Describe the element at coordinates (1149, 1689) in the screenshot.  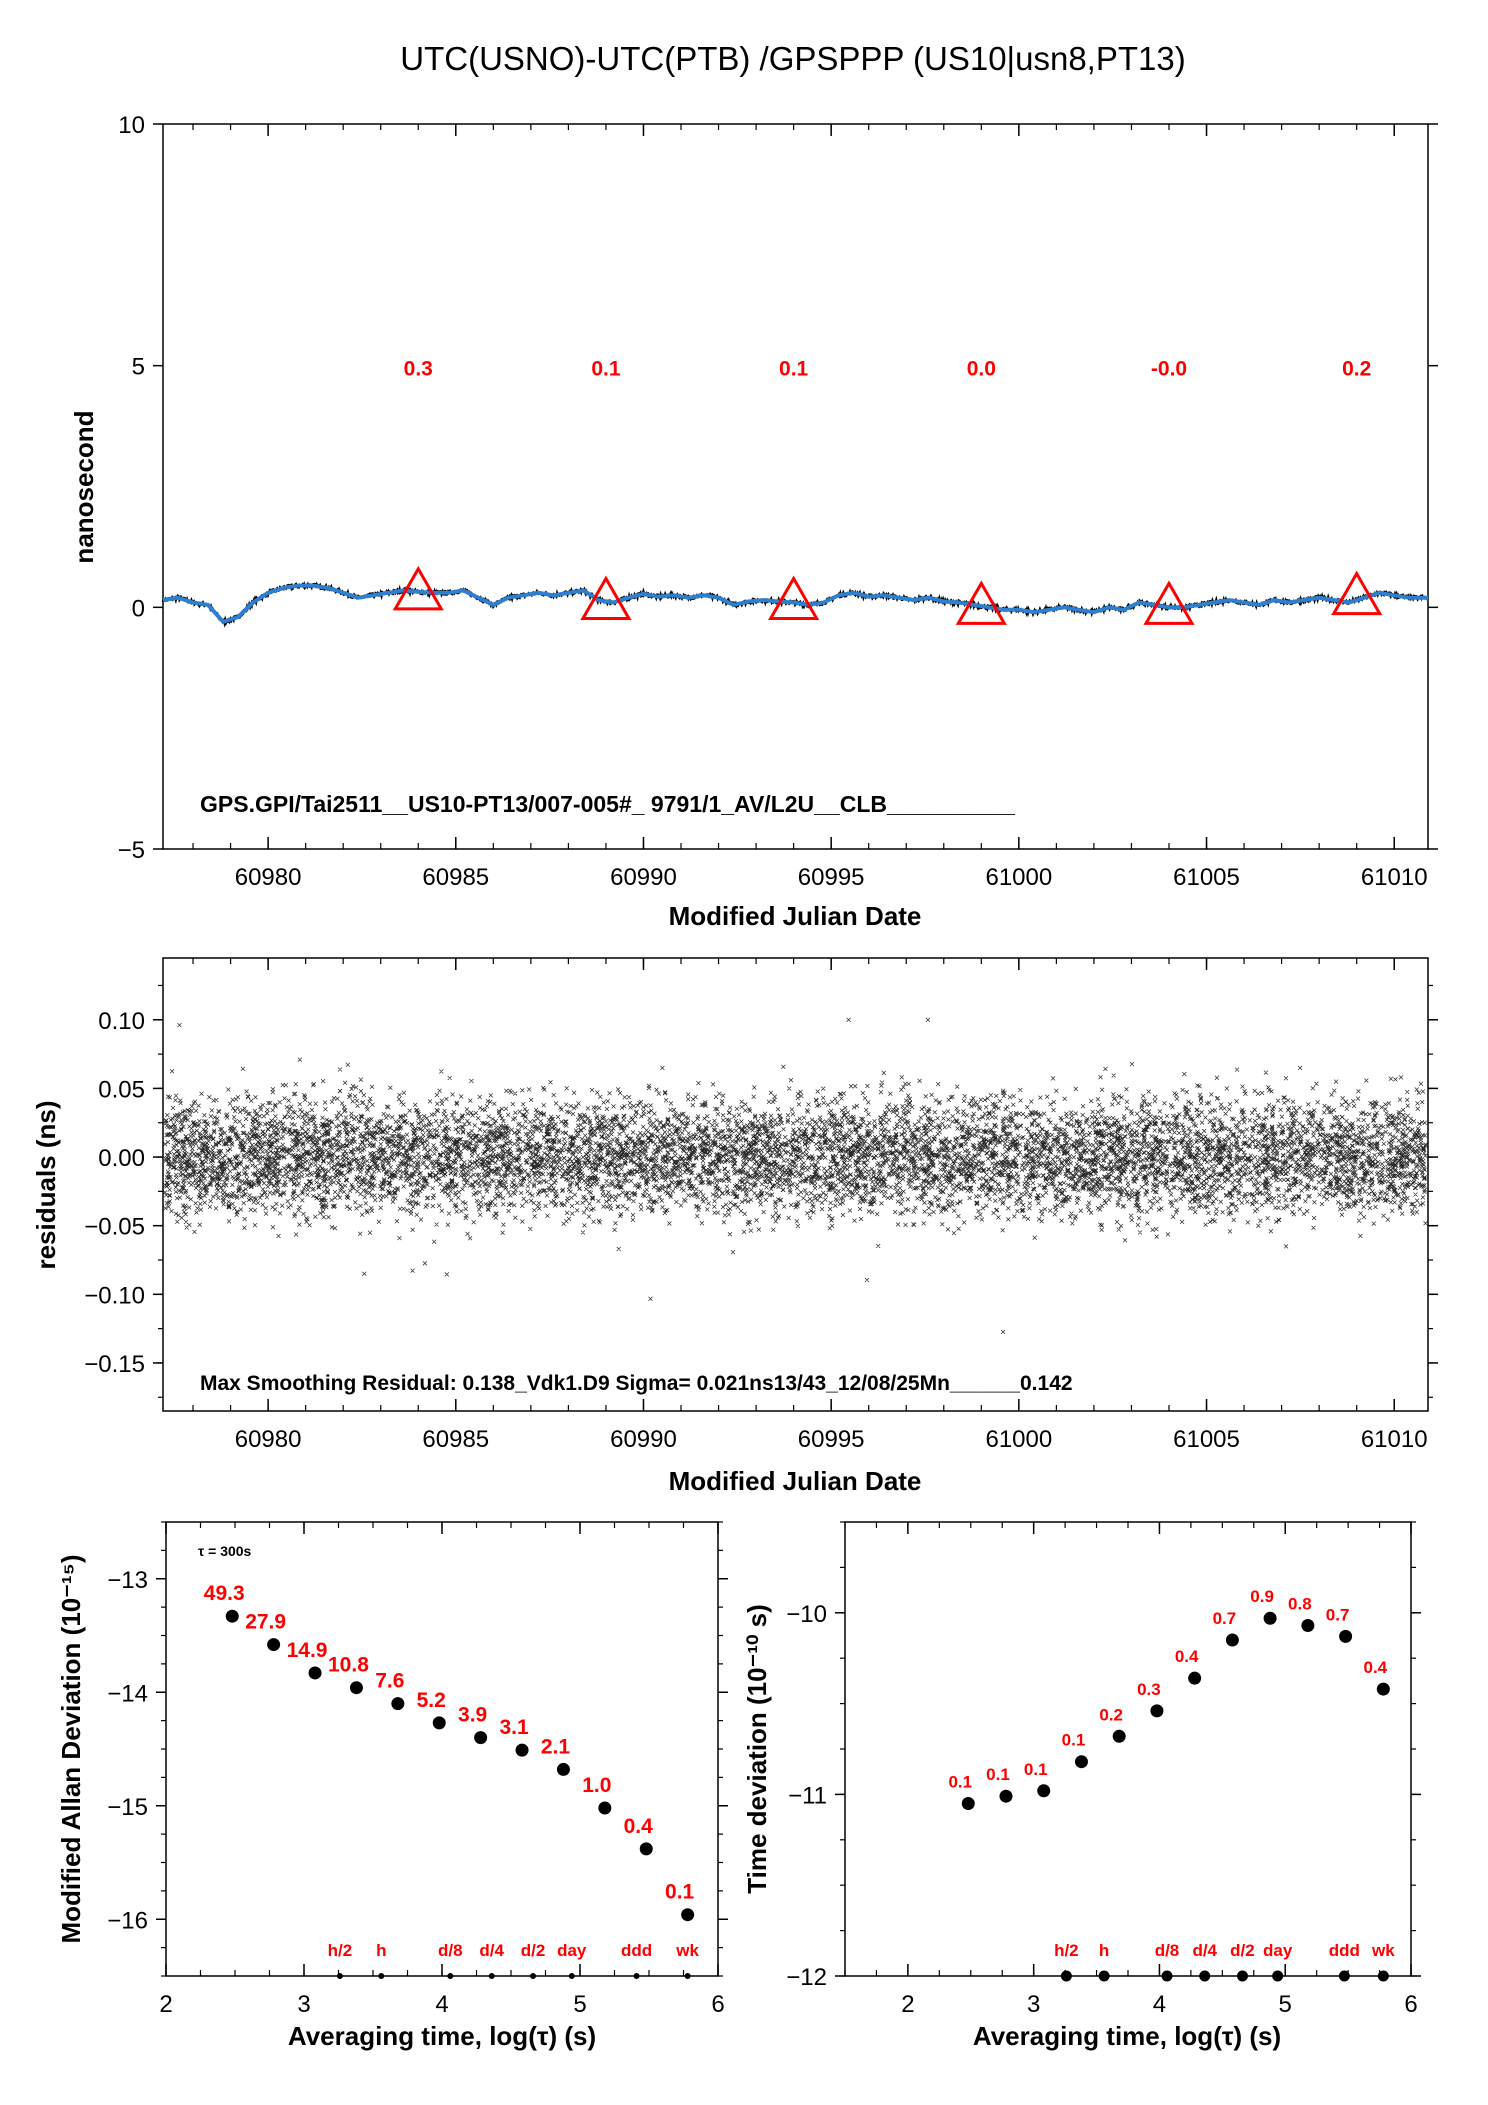
I see `p4-point-label: 0.3` at that location.